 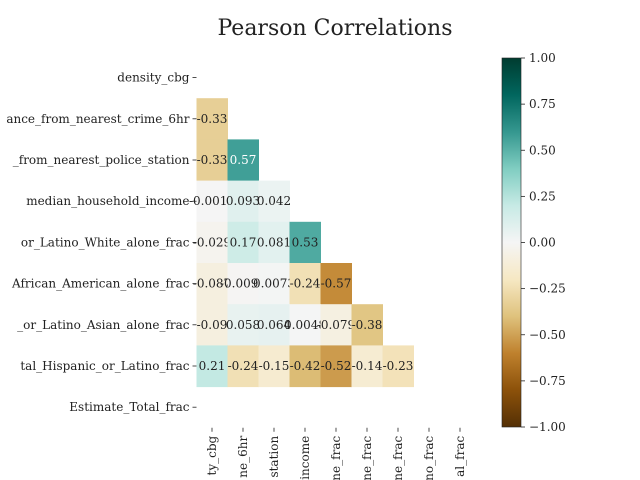 I want to click on colorbar-tick-label: −0.75, so click(x=547, y=381).